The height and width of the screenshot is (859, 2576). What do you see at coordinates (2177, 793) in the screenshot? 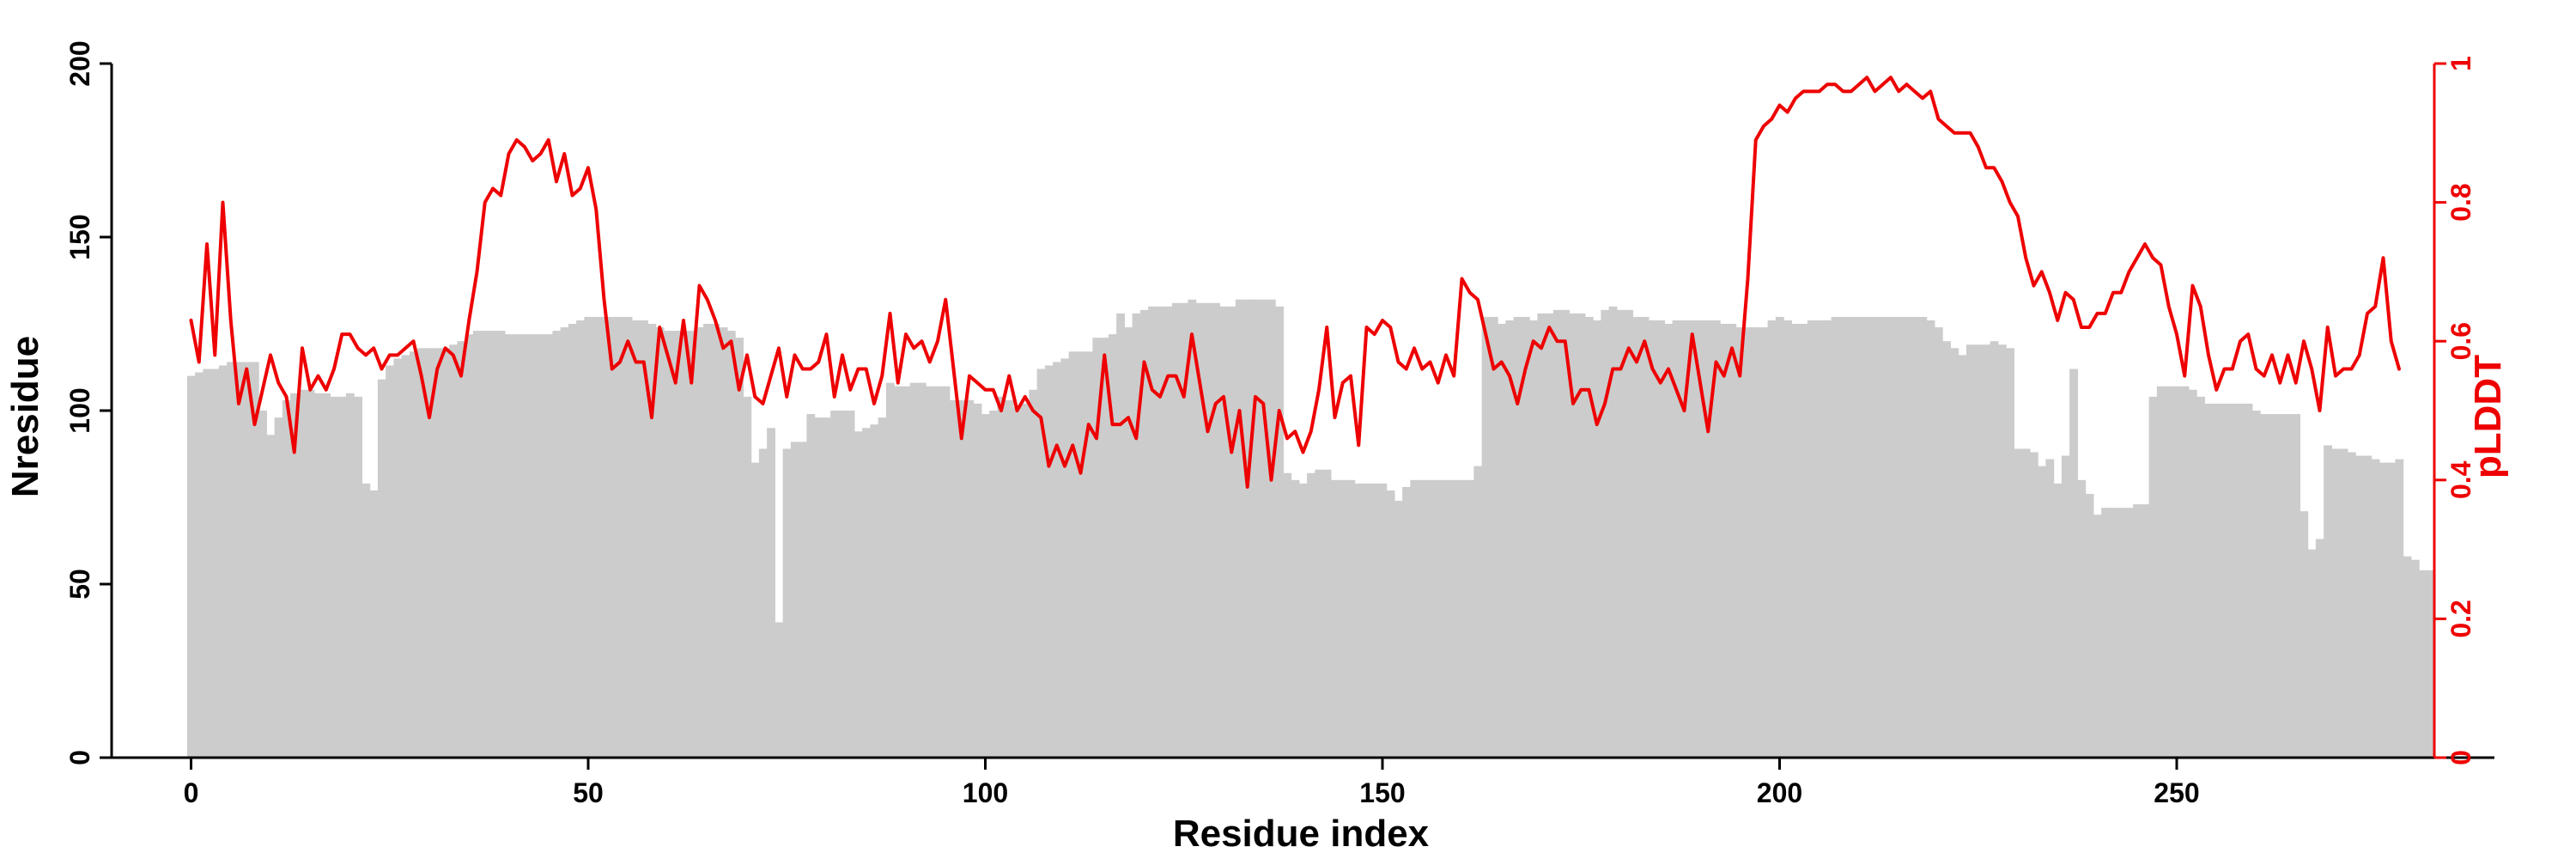
I see `x-tick-label: 250` at bounding box center [2177, 793].